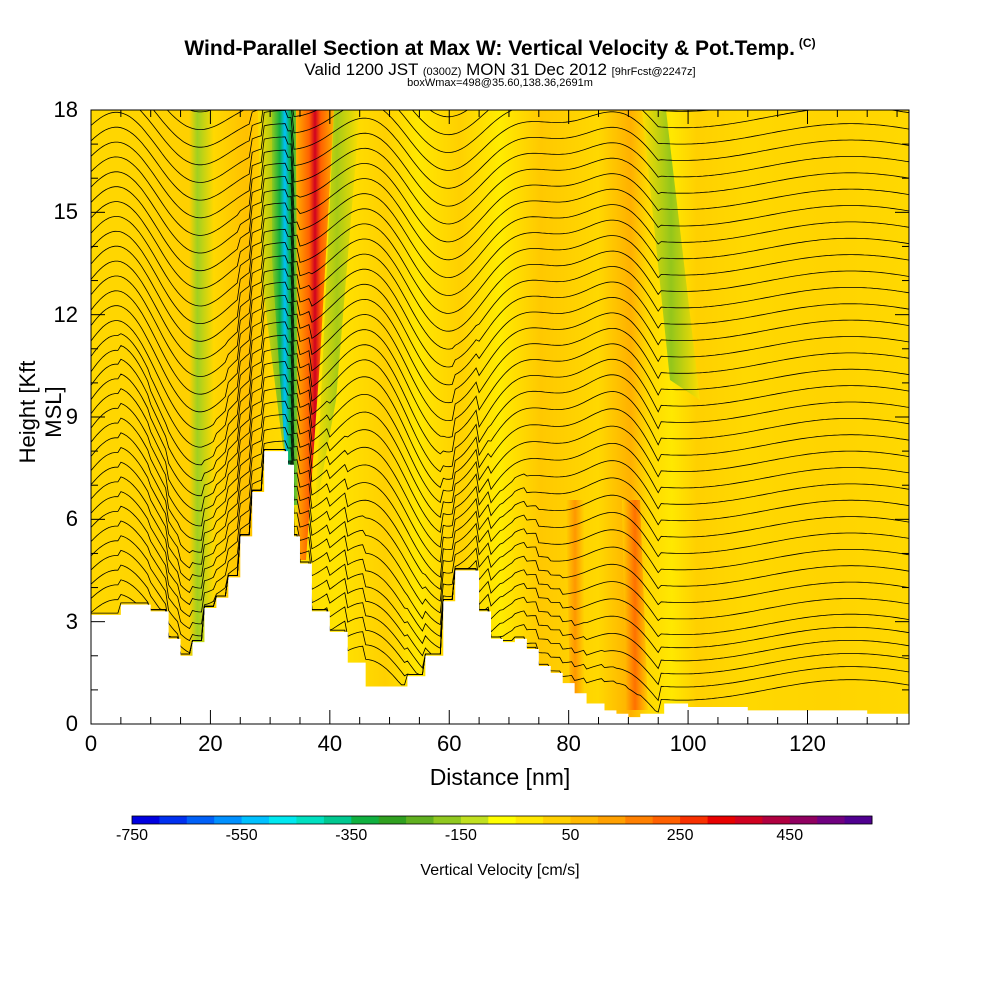 The width and height of the screenshot is (1000, 1000). What do you see at coordinates (500, 777) in the screenshot?
I see `x-axis-label: Distance [nm]` at bounding box center [500, 777].